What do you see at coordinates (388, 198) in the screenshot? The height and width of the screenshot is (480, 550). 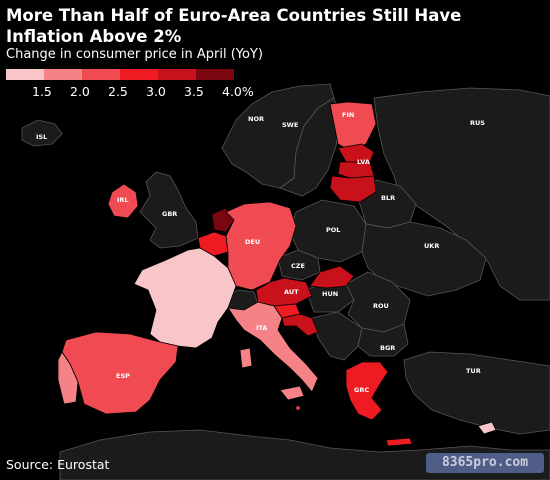 I see `label-blr: BLR` at bounding box center [388, 198].